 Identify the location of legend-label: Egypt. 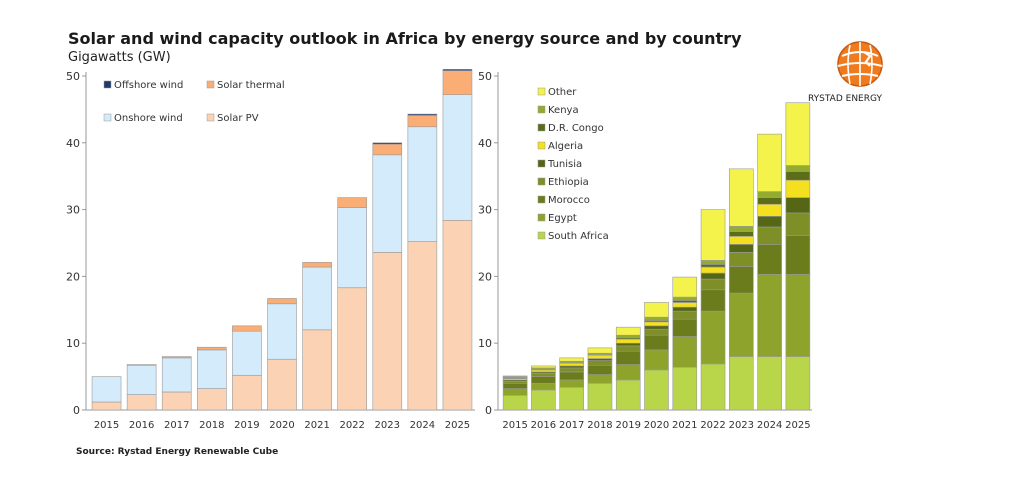
(562, 218).